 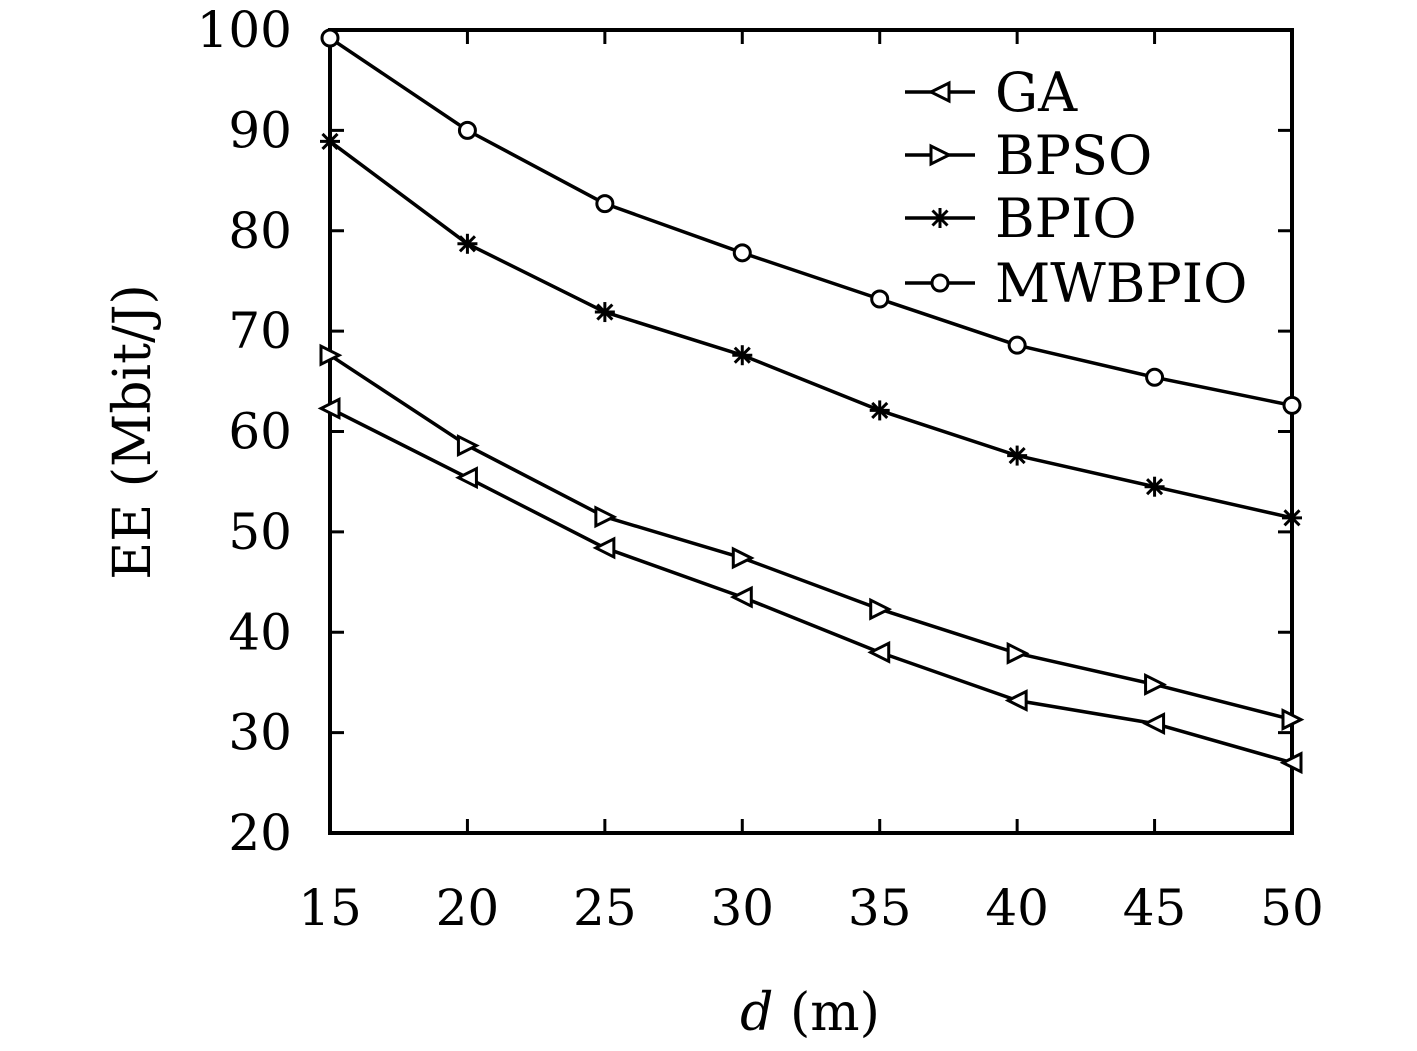 I want to click on x-tick-label: 50, so click(x=1292, y=908).